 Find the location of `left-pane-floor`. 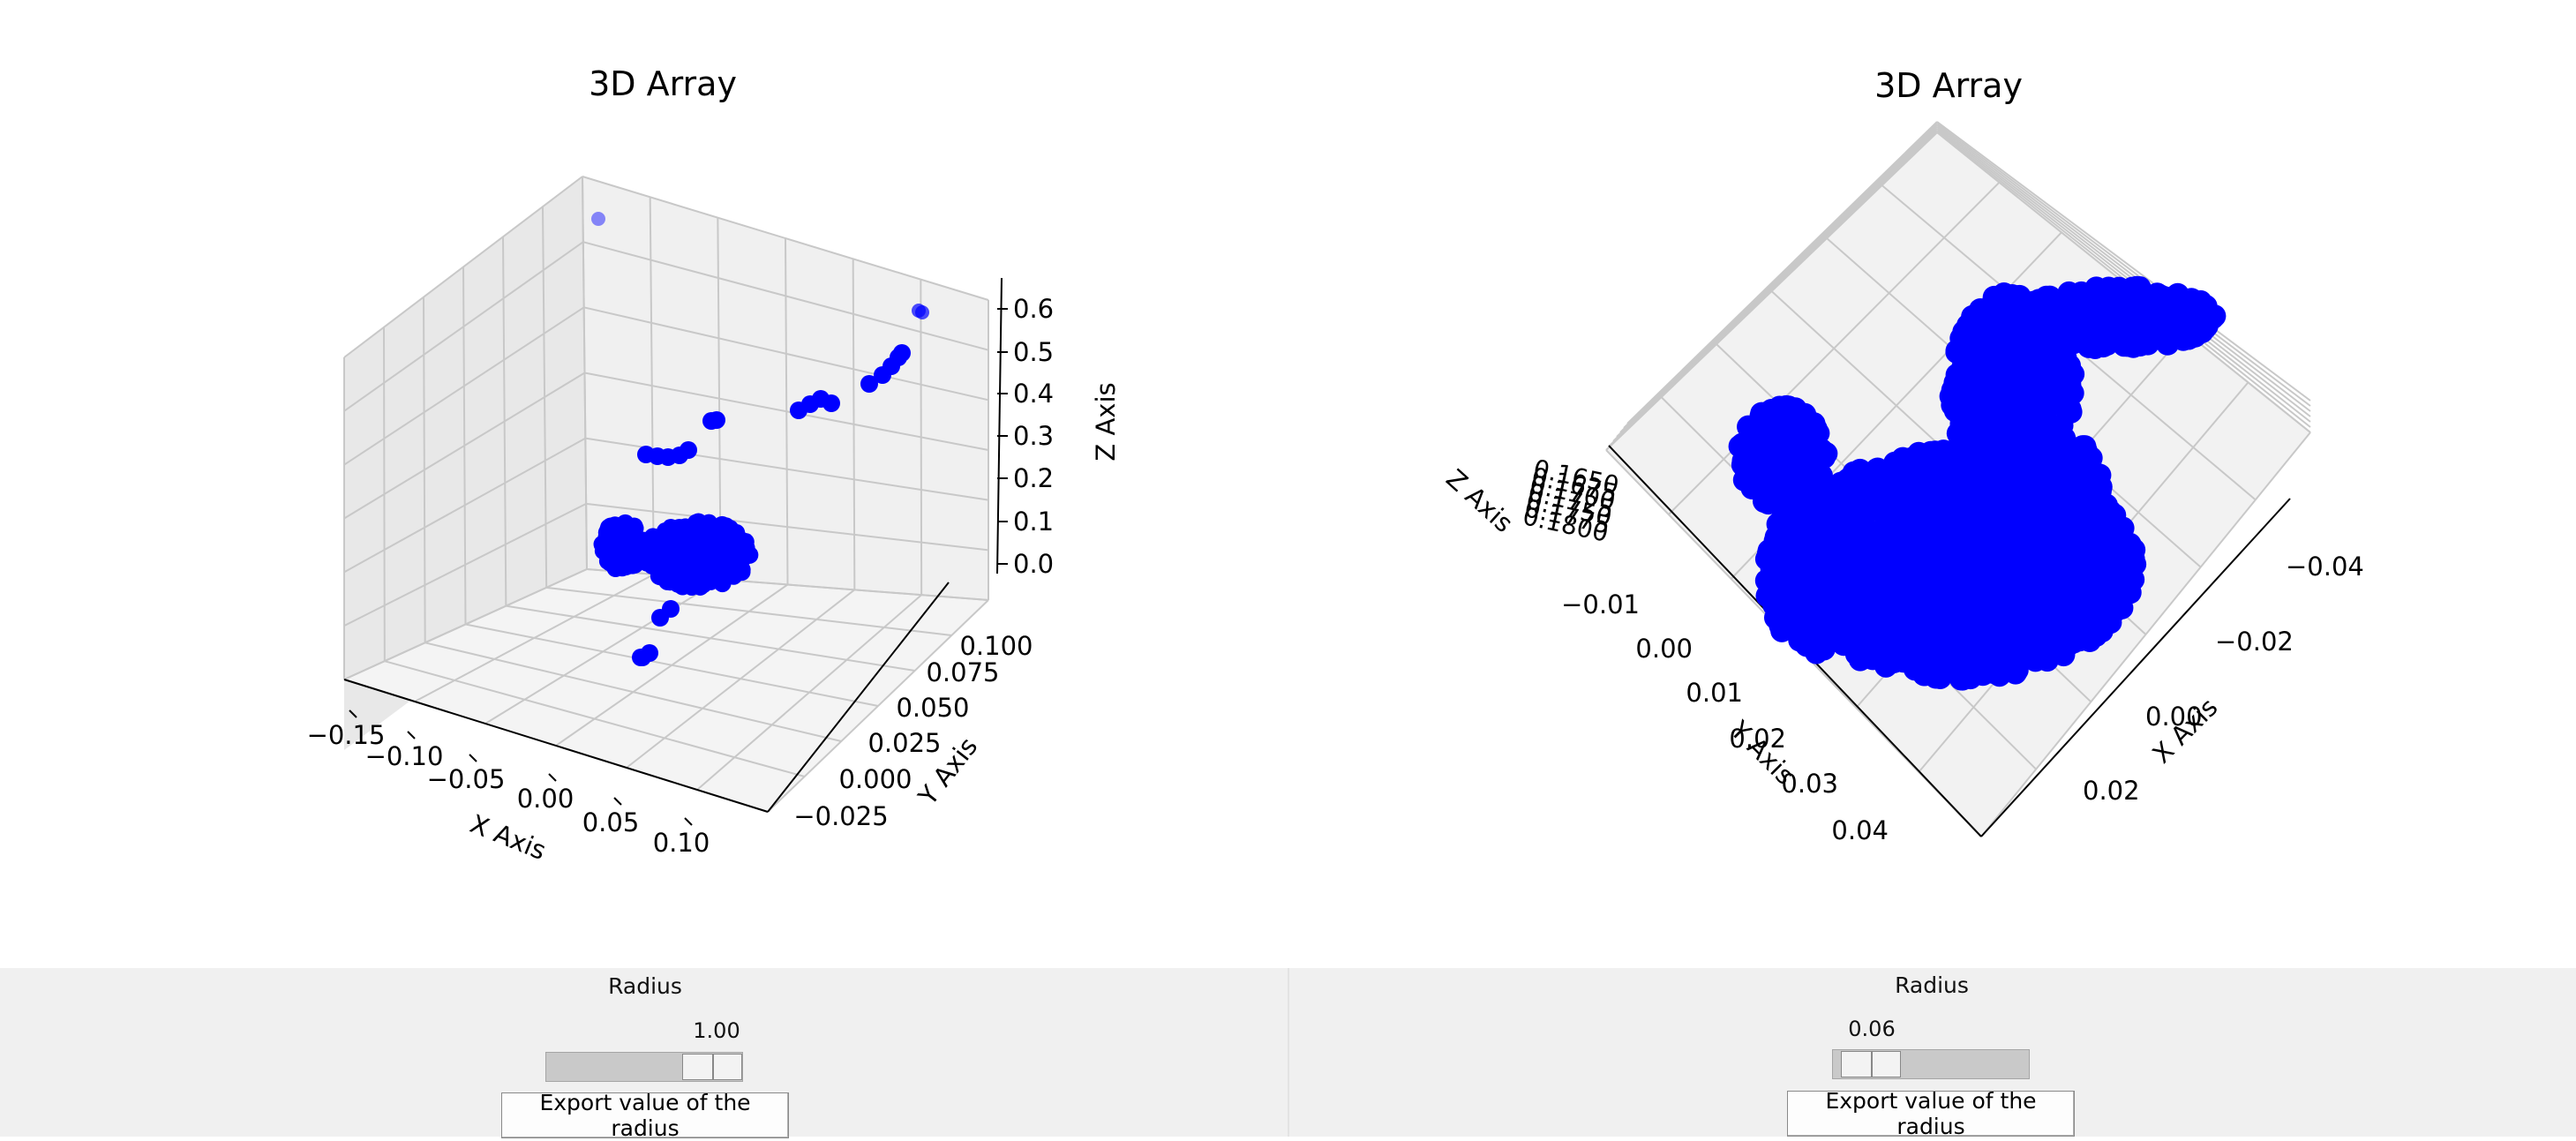

left-pane-floor is located at coordinates (666, 690).